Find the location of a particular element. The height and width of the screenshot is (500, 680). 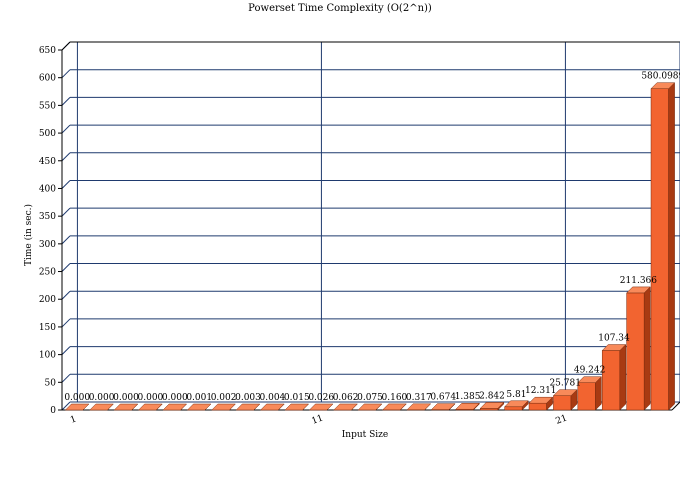

x-tick-label: 1 is located at coordinates (73, 419).